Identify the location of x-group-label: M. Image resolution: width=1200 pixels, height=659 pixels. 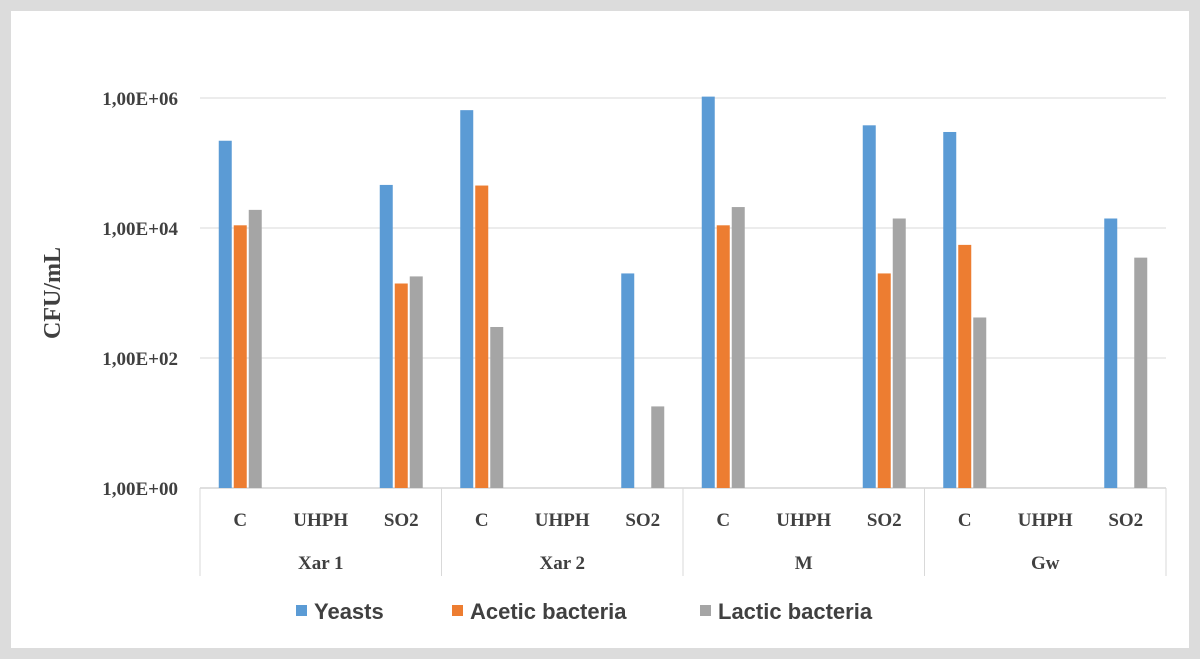
(804, 563).